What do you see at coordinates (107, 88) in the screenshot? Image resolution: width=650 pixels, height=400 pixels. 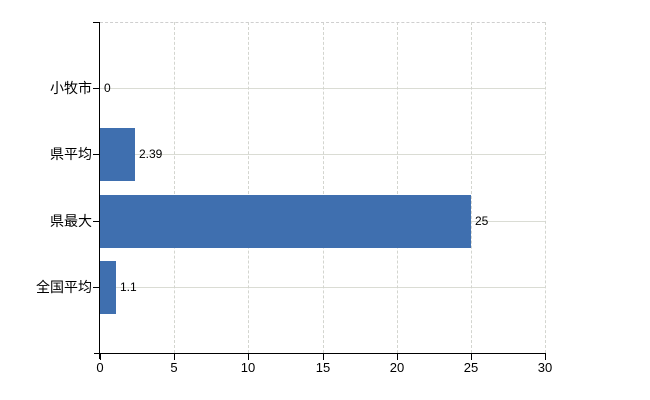 I see `value-label: 0` at bounding box center [107, 88].